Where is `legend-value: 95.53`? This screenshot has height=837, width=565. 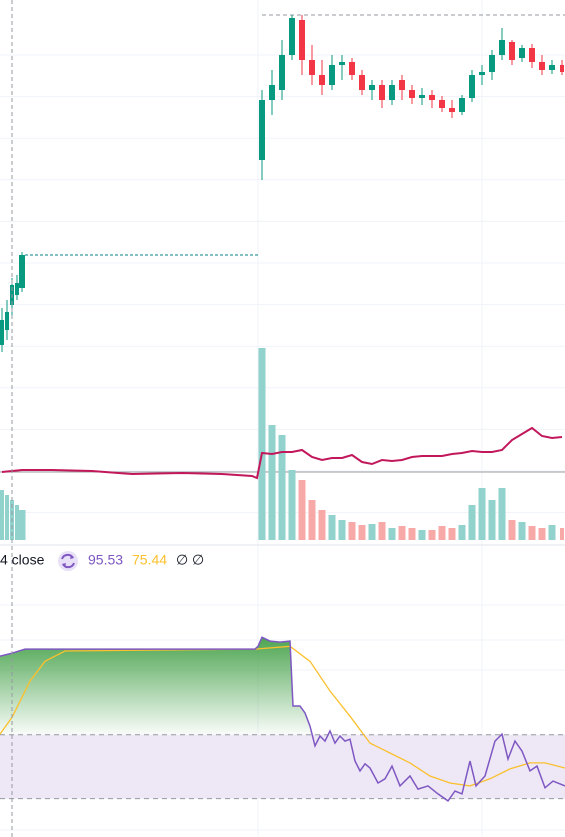 legend-value: 95.53 is located at coordinates (105, 560).